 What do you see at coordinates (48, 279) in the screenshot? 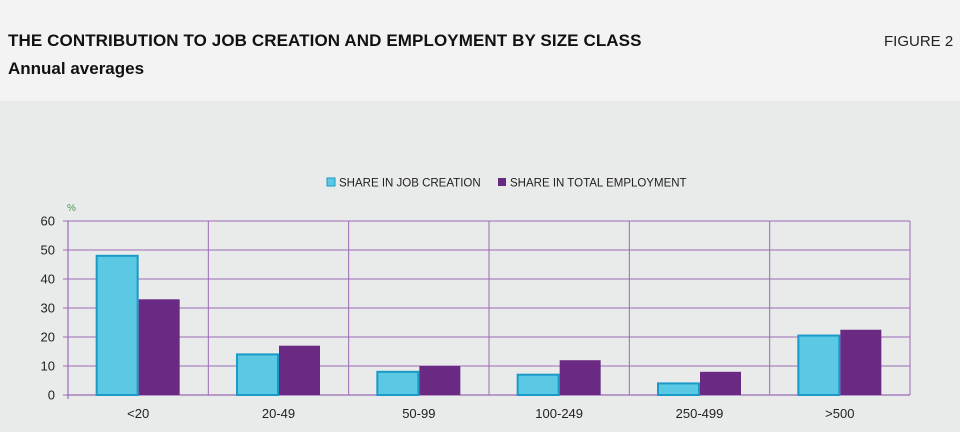
I see `y-tick-label: 40` at bounding box center [48, 279].